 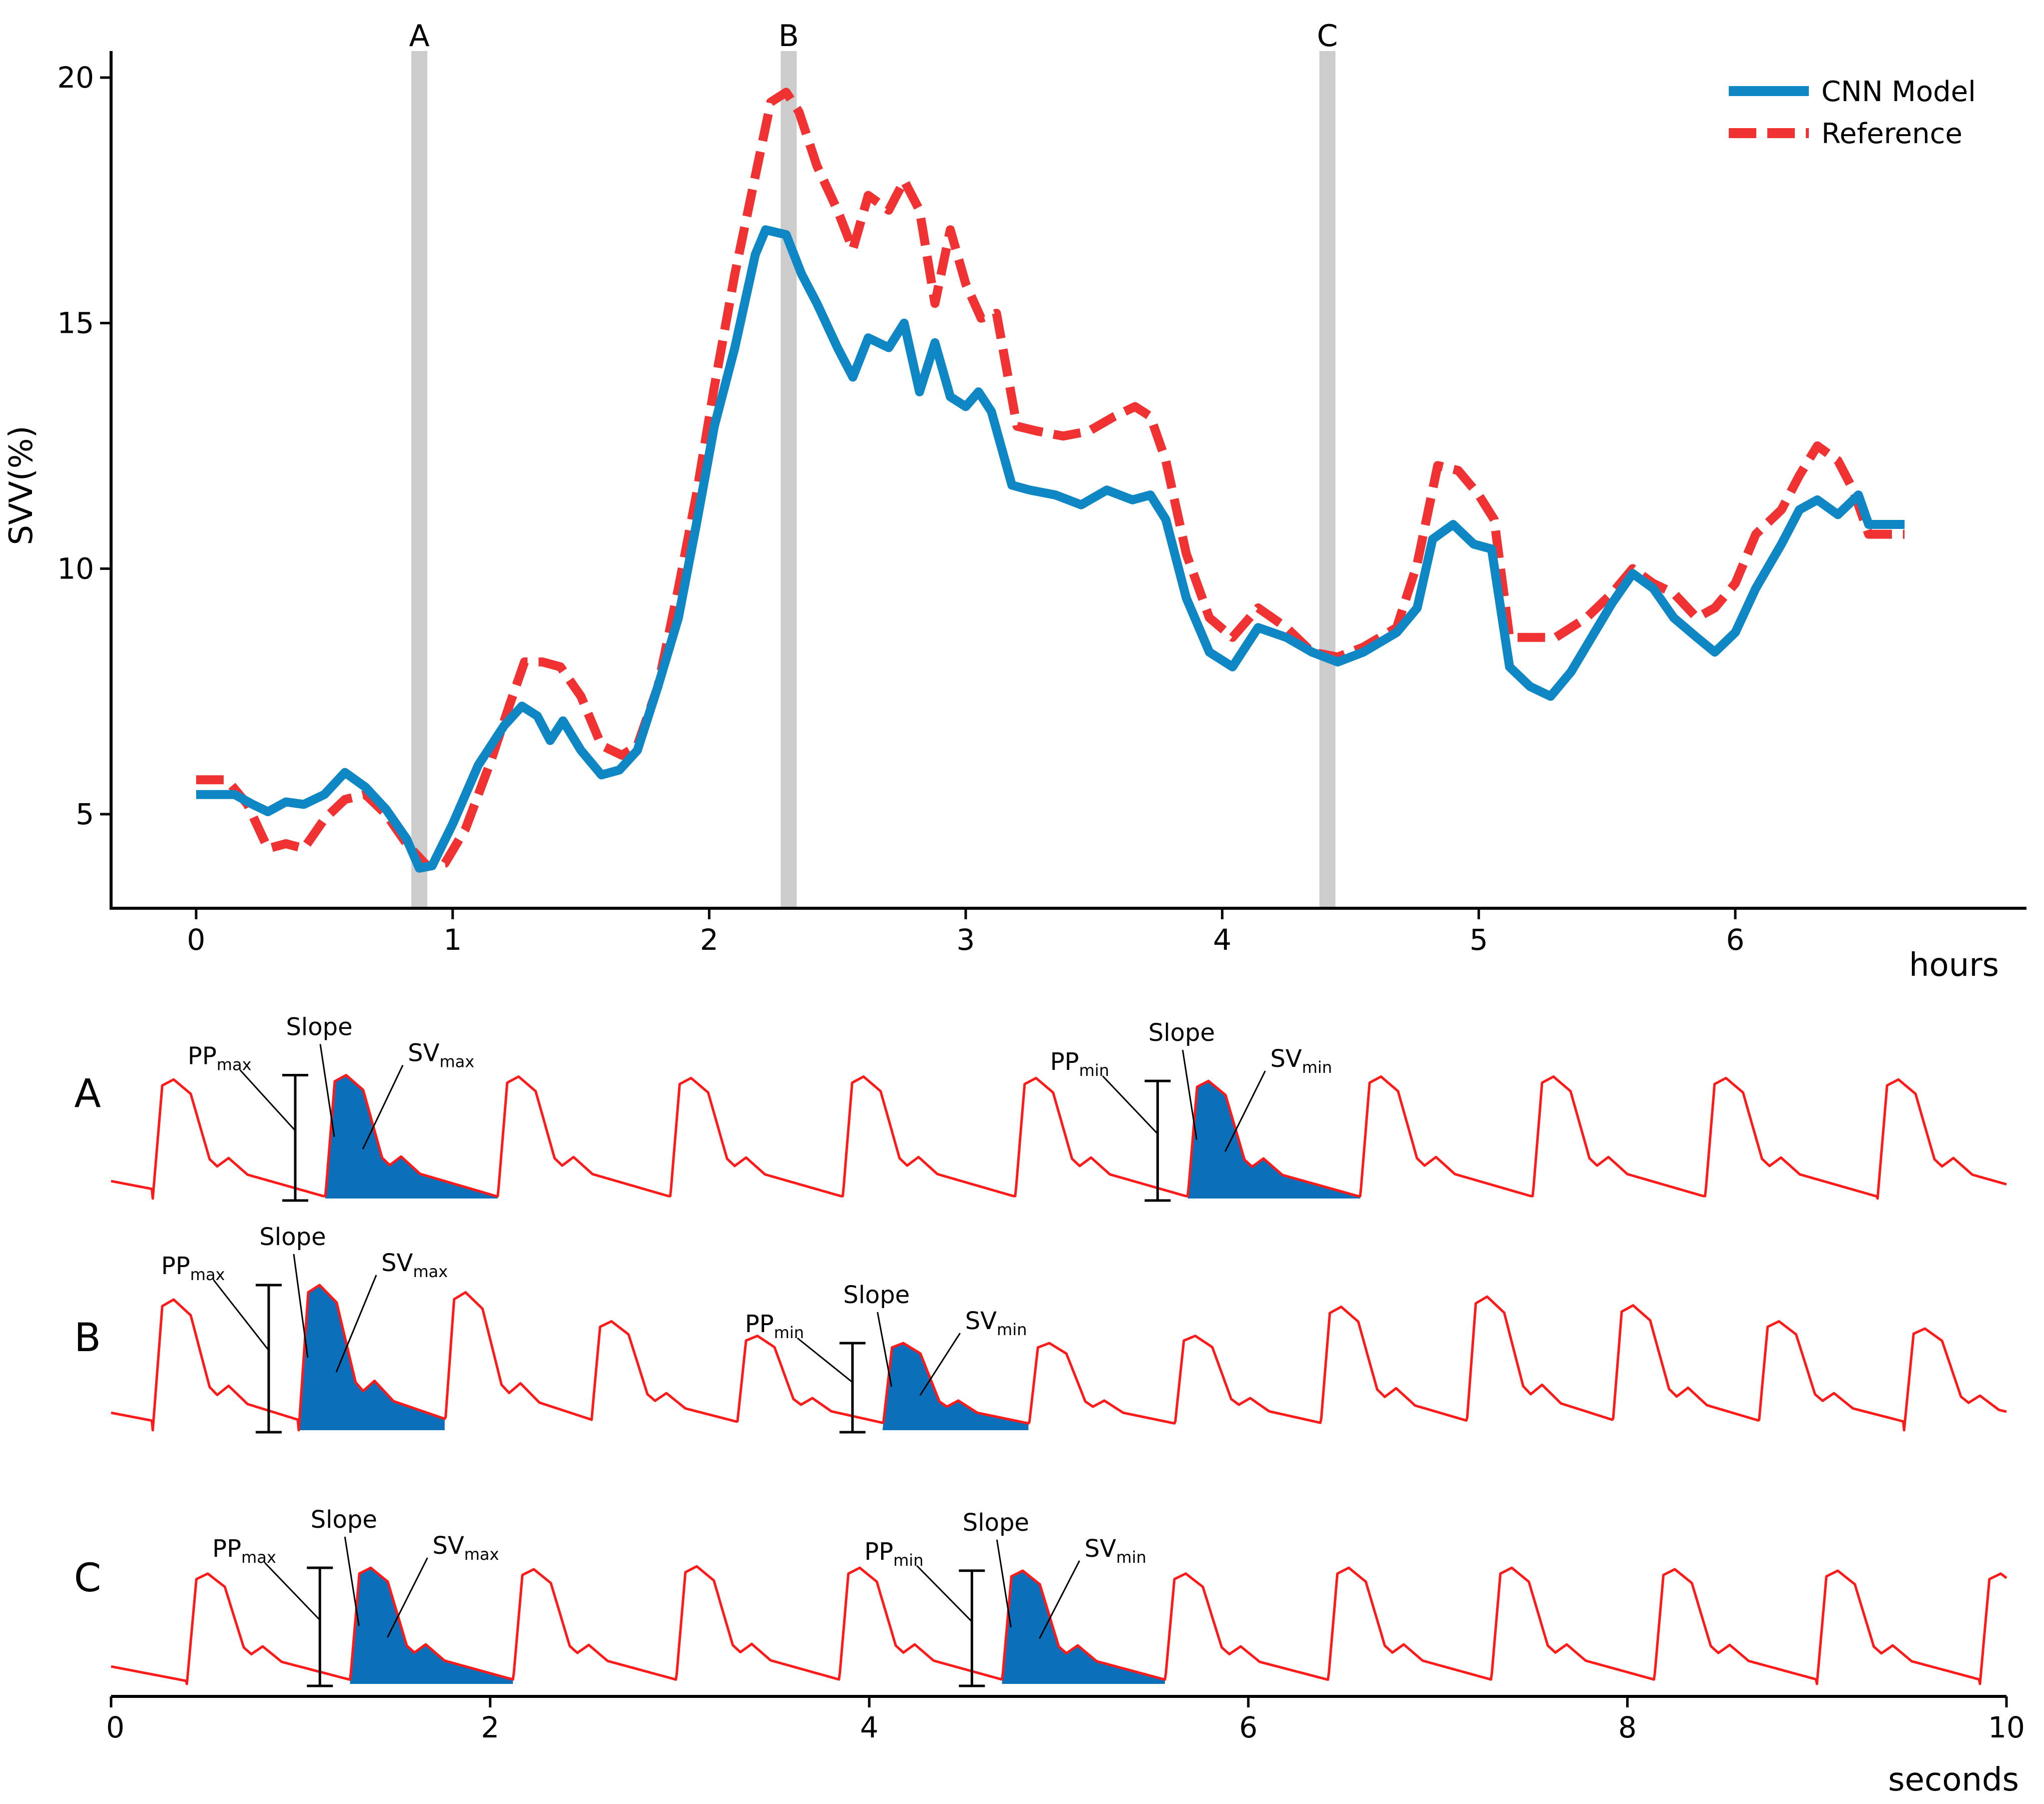 What do you see at coordinates (1222, 940) in the screenshot?
I see `top-x-tick-label: 4` at bounding box center [1222, 940].